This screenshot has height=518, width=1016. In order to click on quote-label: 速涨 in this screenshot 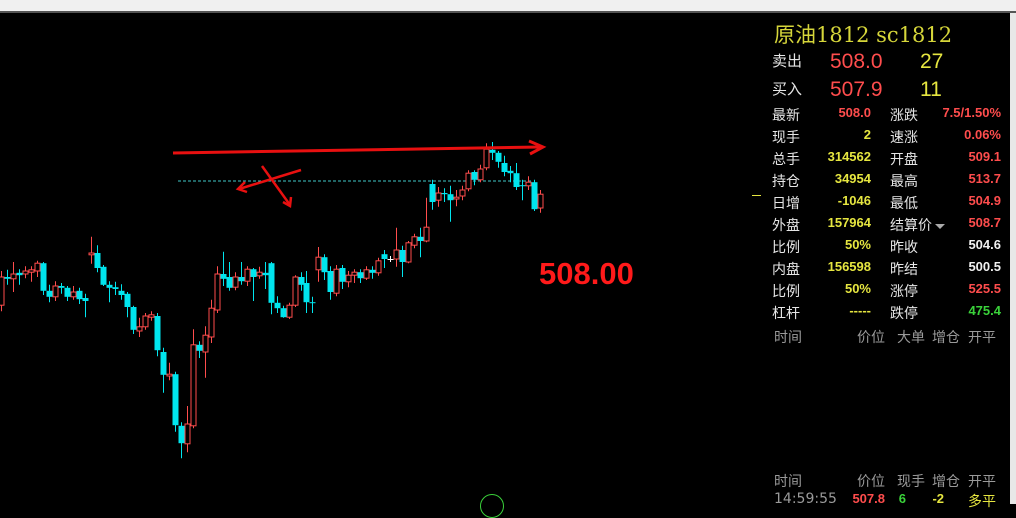, I will do `click(904, 137)`.